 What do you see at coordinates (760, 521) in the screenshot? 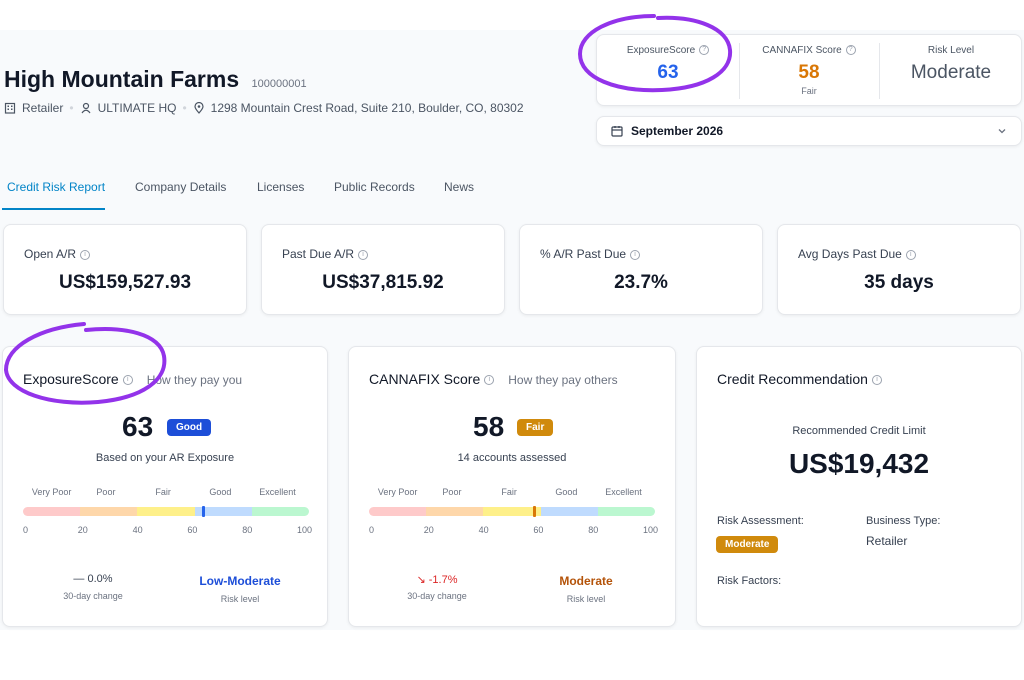
I see `risk-assessment-label: Risk Assessment:` at bounding box center [760, 521].